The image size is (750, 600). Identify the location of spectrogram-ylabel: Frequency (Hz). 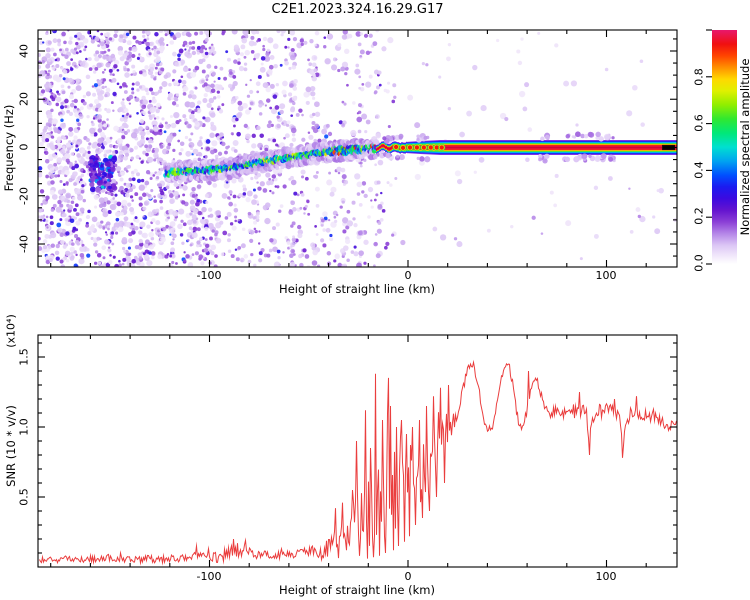
(9, 148).